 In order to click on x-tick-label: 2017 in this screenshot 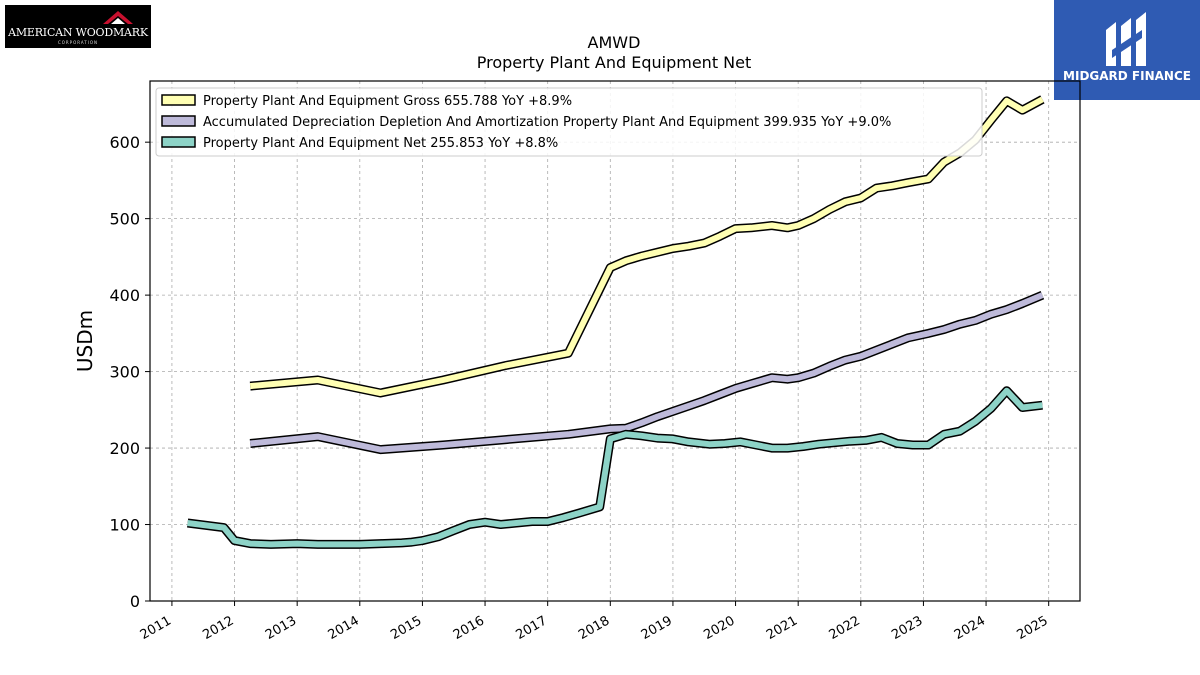, I will do `click(532, 628)`.